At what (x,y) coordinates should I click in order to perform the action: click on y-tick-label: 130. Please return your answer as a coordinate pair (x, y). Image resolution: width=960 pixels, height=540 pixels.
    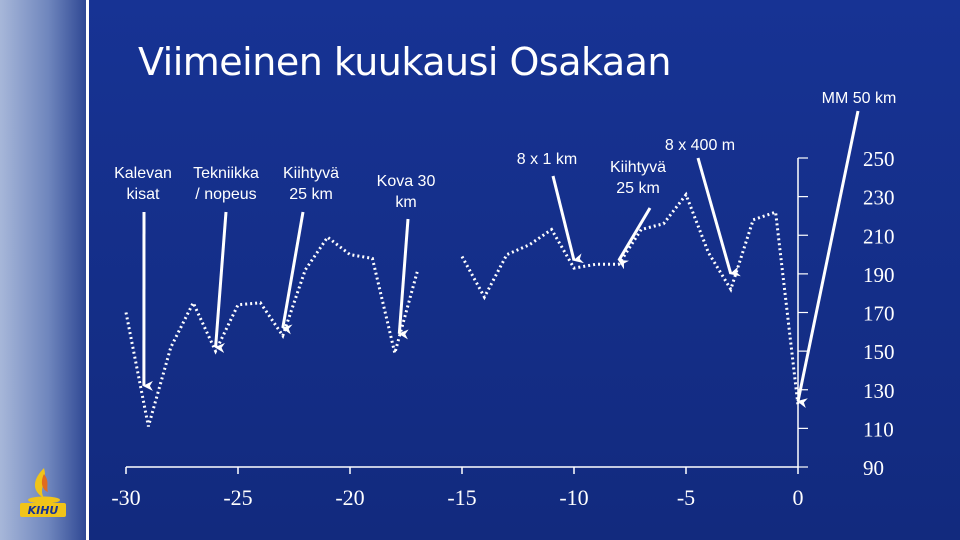
    Looking at the image, I should click on (879, 391).